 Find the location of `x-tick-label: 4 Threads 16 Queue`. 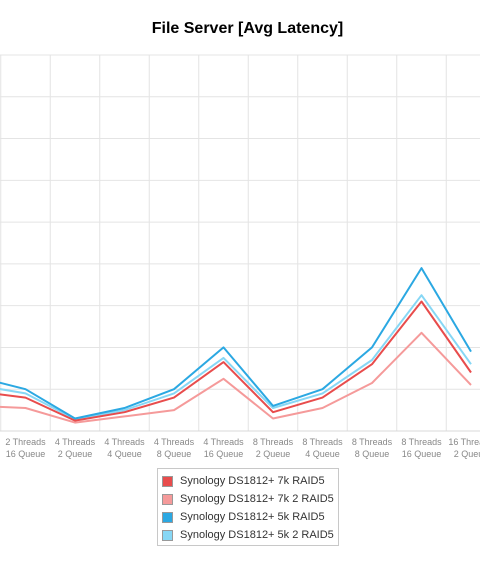

x-tick-label: 4 Threads 16 Queue is located at coordinates (223, 448).